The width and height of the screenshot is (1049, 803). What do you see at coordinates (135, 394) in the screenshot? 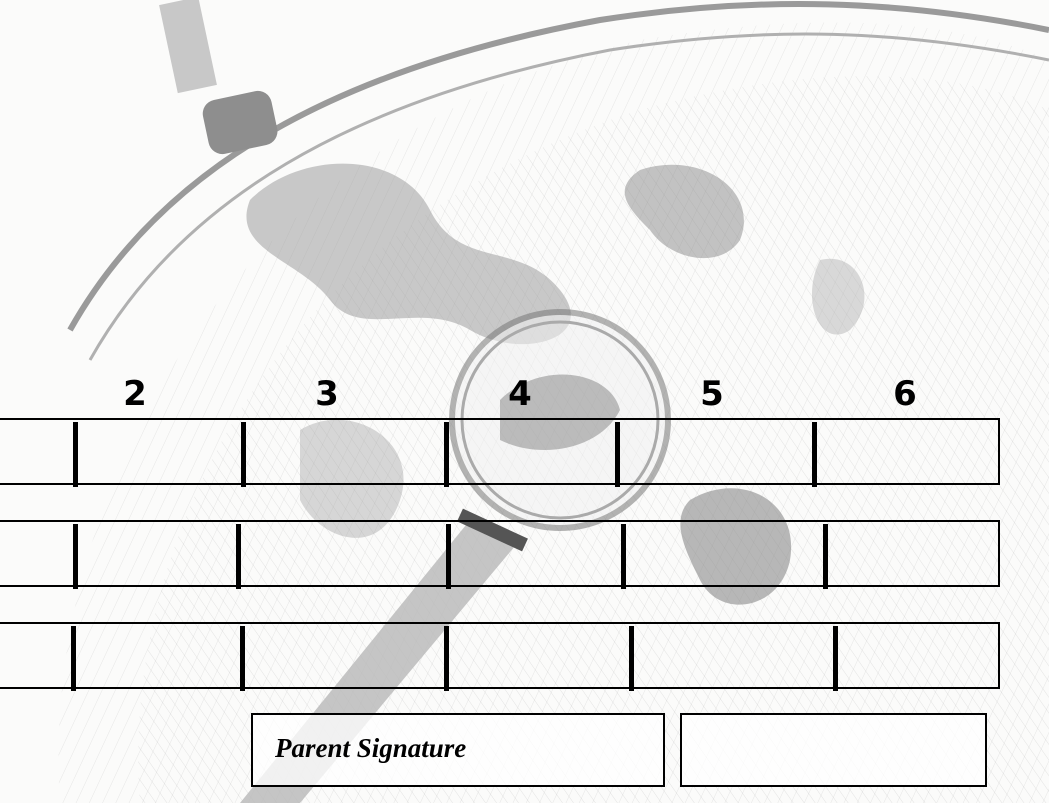
I see `column-number-2: 2` at bounding box center [135, 394].